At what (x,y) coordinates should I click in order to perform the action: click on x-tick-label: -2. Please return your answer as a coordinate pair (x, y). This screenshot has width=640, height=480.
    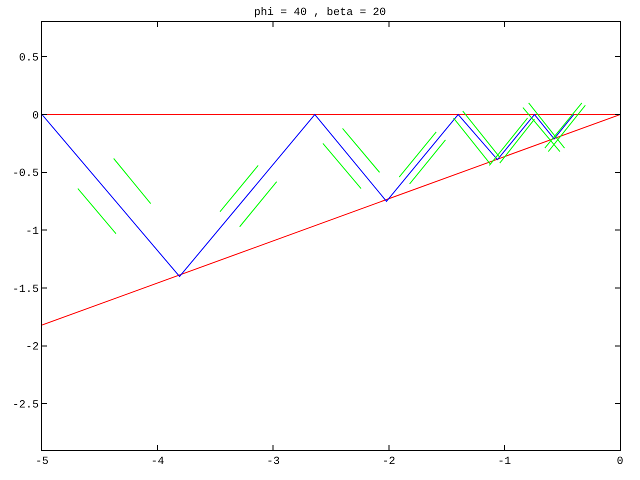
    Looking at the image, I should click on (389, 462).